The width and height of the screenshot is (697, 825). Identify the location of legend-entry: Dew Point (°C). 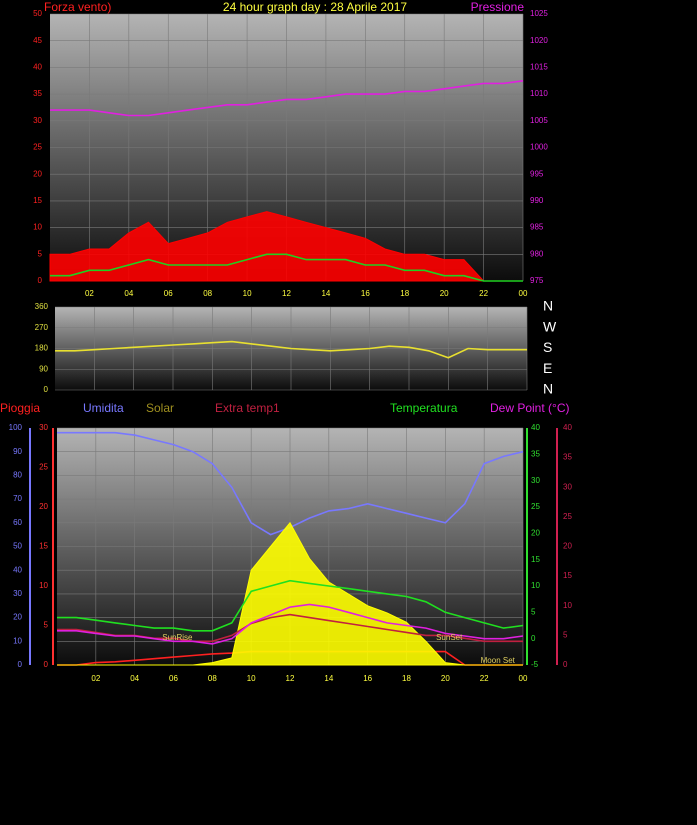
(529, 408).